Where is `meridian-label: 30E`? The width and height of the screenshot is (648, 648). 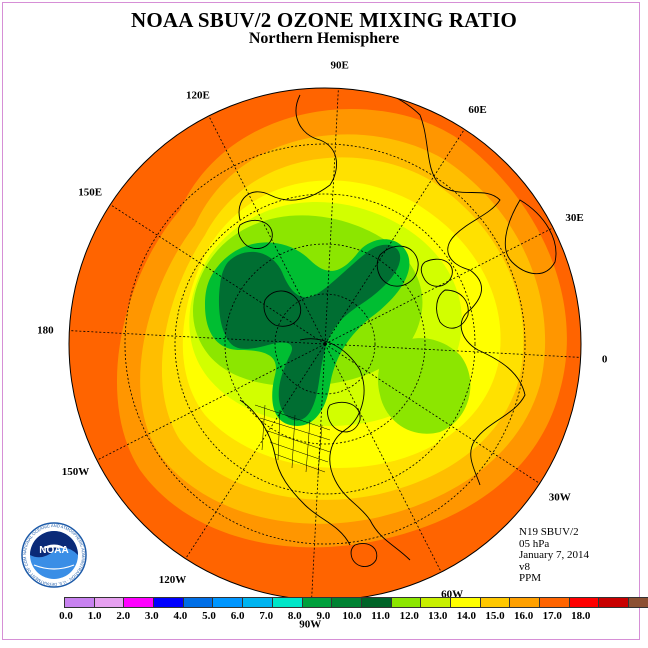 meridian-label: 30E is located at coordinates (574, 218).